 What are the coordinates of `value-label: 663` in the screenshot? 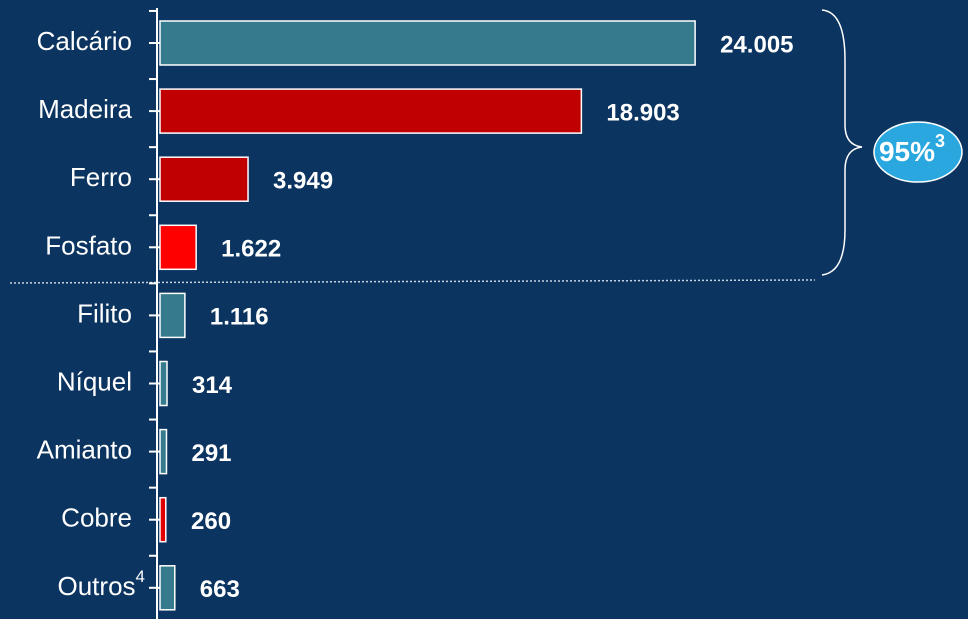 It's located at (220, 589).